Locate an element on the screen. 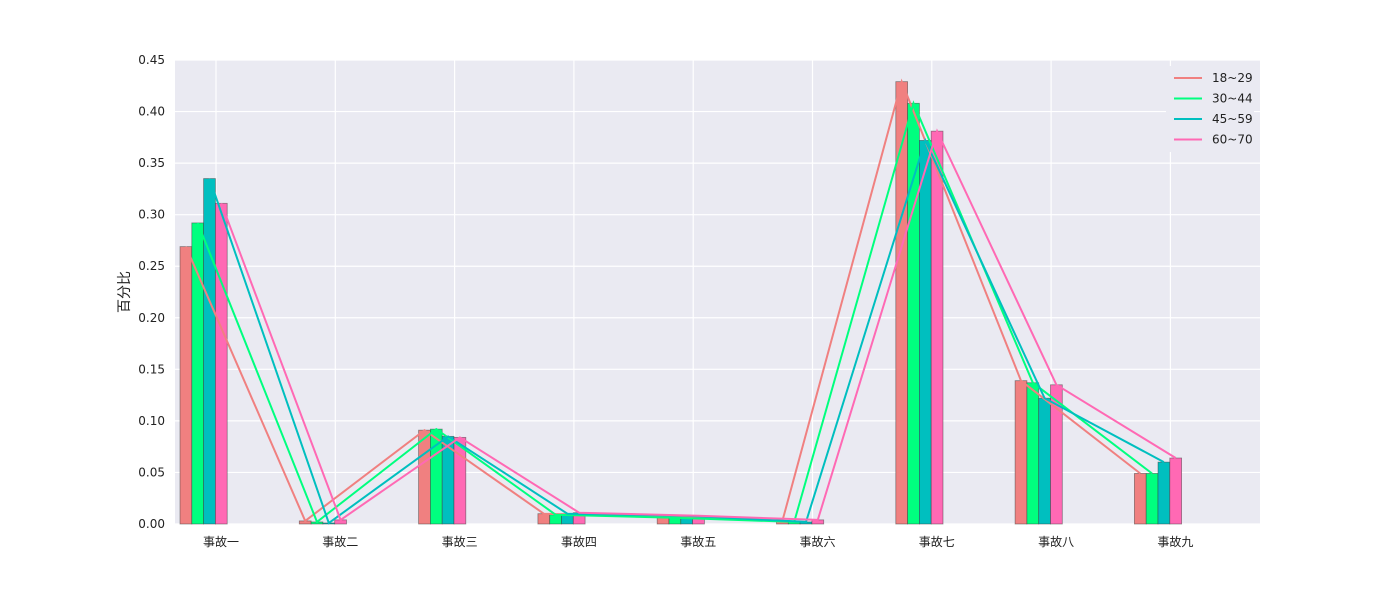 This screenshot has height=600, width=1400. y-tick-label: 0.35 is located at coordinates (151, 163).